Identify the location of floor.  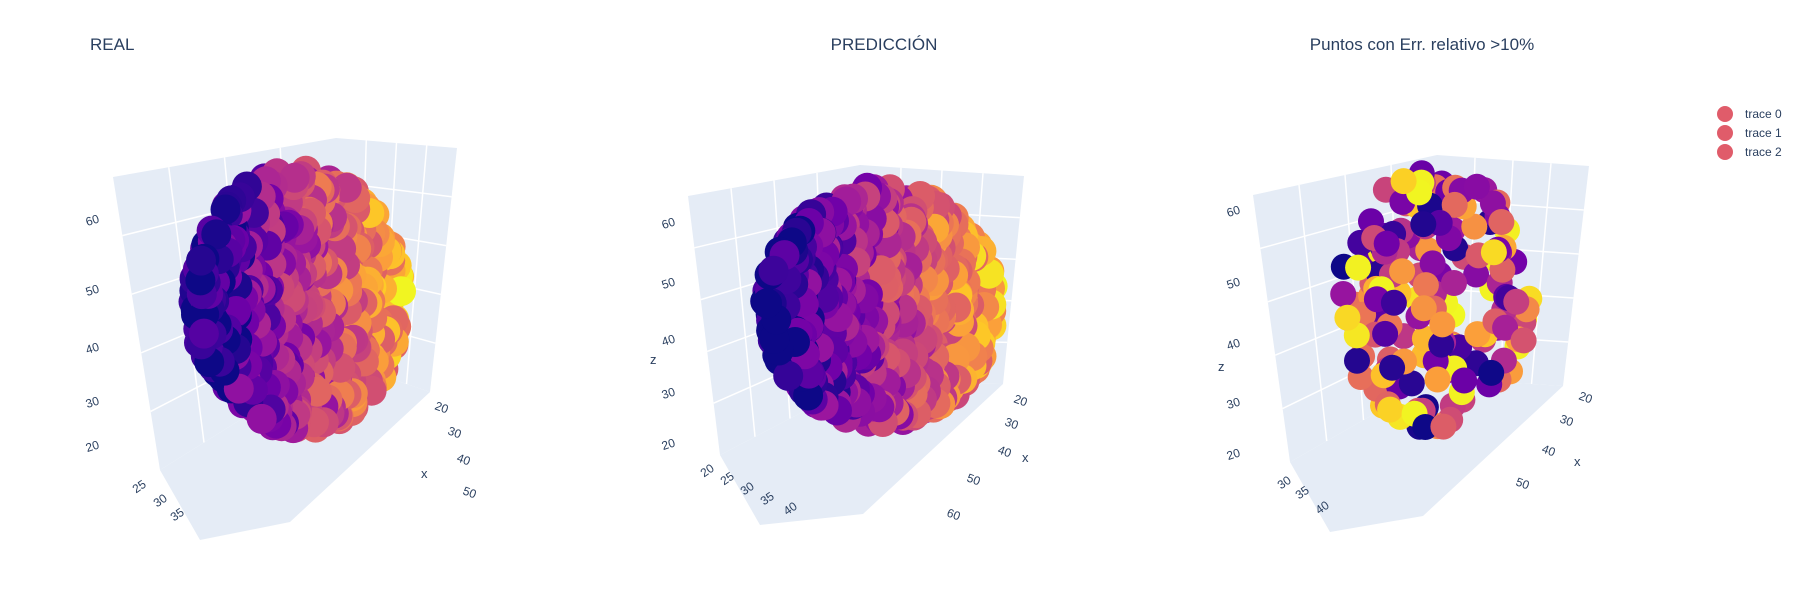
(1426, 455).